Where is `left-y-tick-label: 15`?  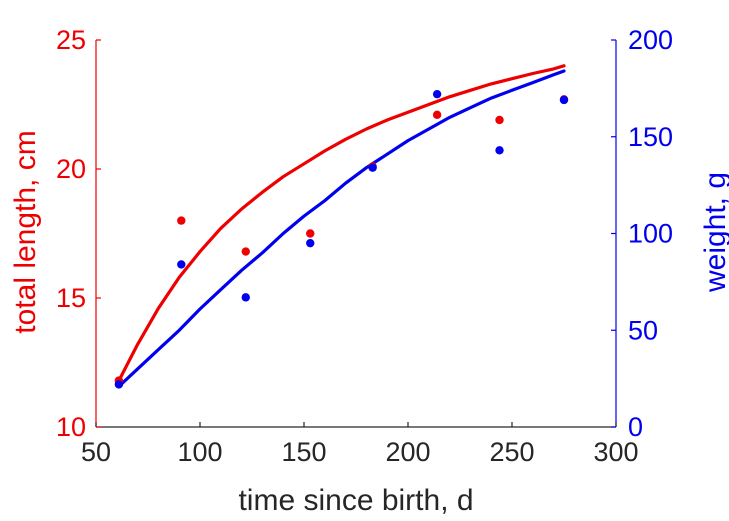
left-y-tick-label: 15 is located at coordinates (71, 298).